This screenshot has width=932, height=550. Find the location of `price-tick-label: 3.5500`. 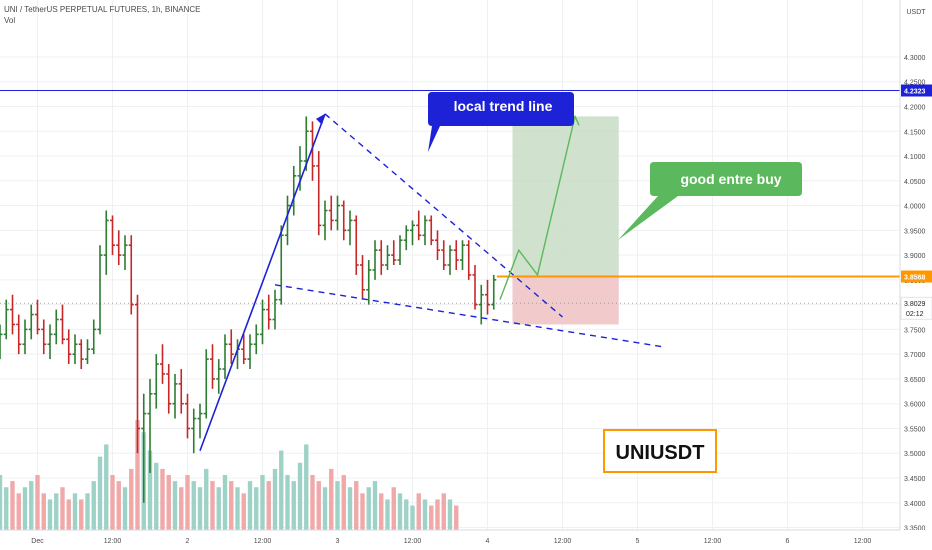

price-tick-label: 3.5500 is located at coordinates (915, 429).